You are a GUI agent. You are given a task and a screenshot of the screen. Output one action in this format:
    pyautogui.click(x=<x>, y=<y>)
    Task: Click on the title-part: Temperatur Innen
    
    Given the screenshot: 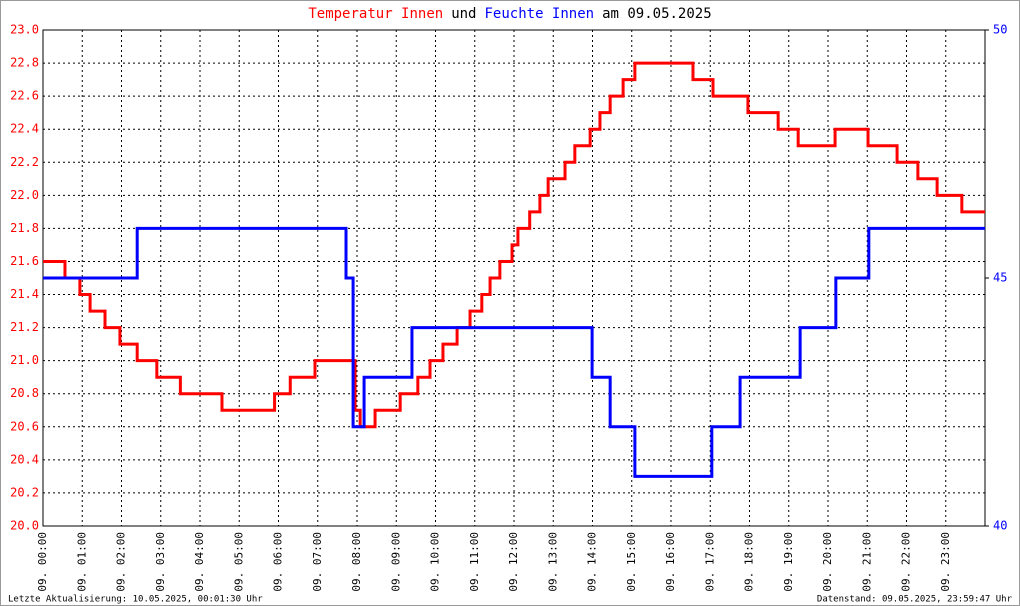 What is the action you would take?
    pyautogui.click(x=375, y=14)
    